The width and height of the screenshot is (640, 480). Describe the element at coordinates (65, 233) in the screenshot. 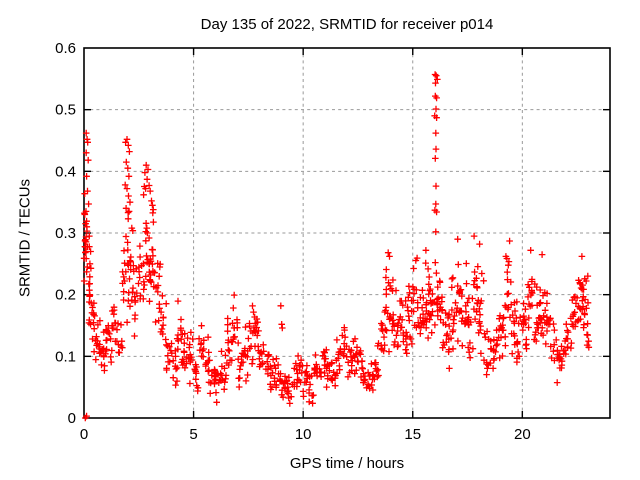

I see `y-tick-label: 0.3` at that location.